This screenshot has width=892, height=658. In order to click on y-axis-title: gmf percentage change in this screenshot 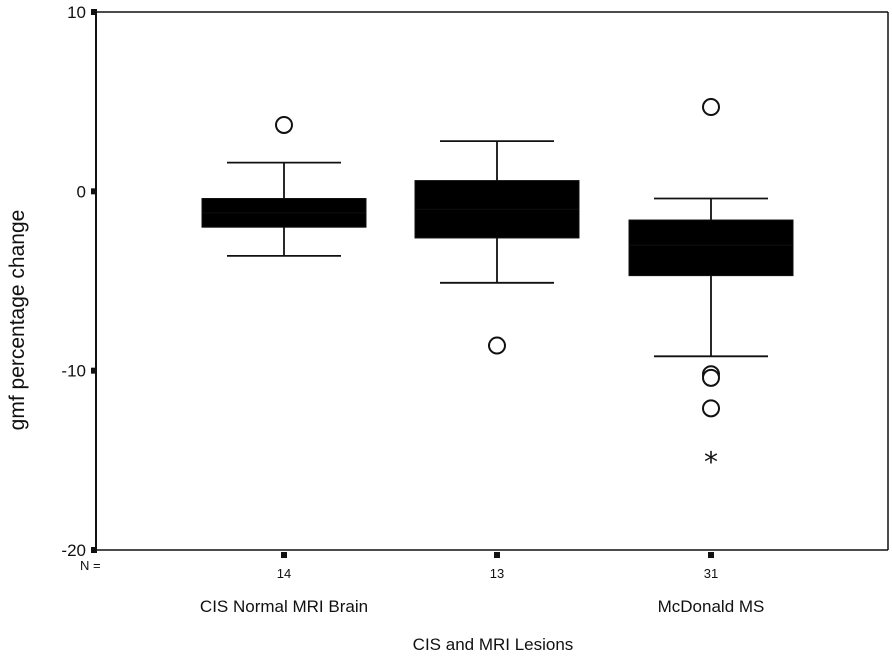, I will do `click(17, 320)`.